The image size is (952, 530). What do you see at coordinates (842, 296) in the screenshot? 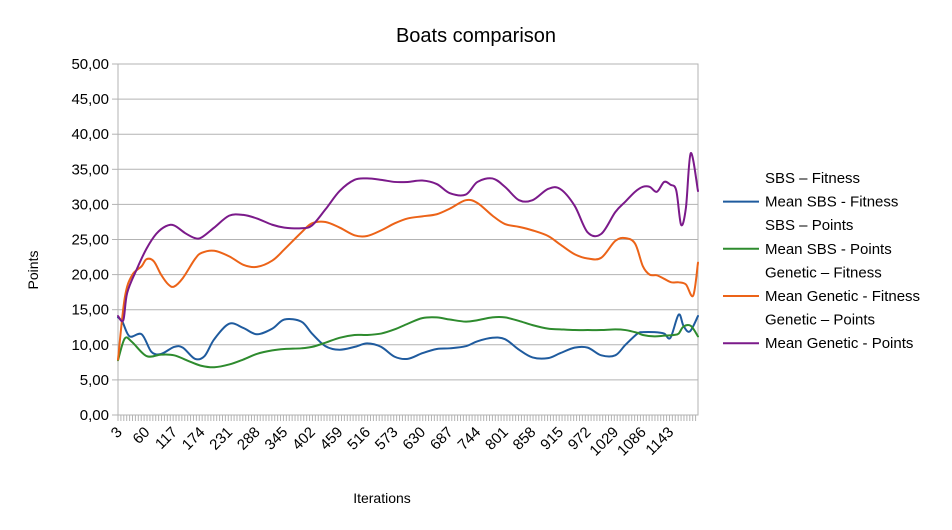
I see `legend-label-mean-genetic-fitness: Mean Genetic - Fitness` at bounding box center [842, 296].